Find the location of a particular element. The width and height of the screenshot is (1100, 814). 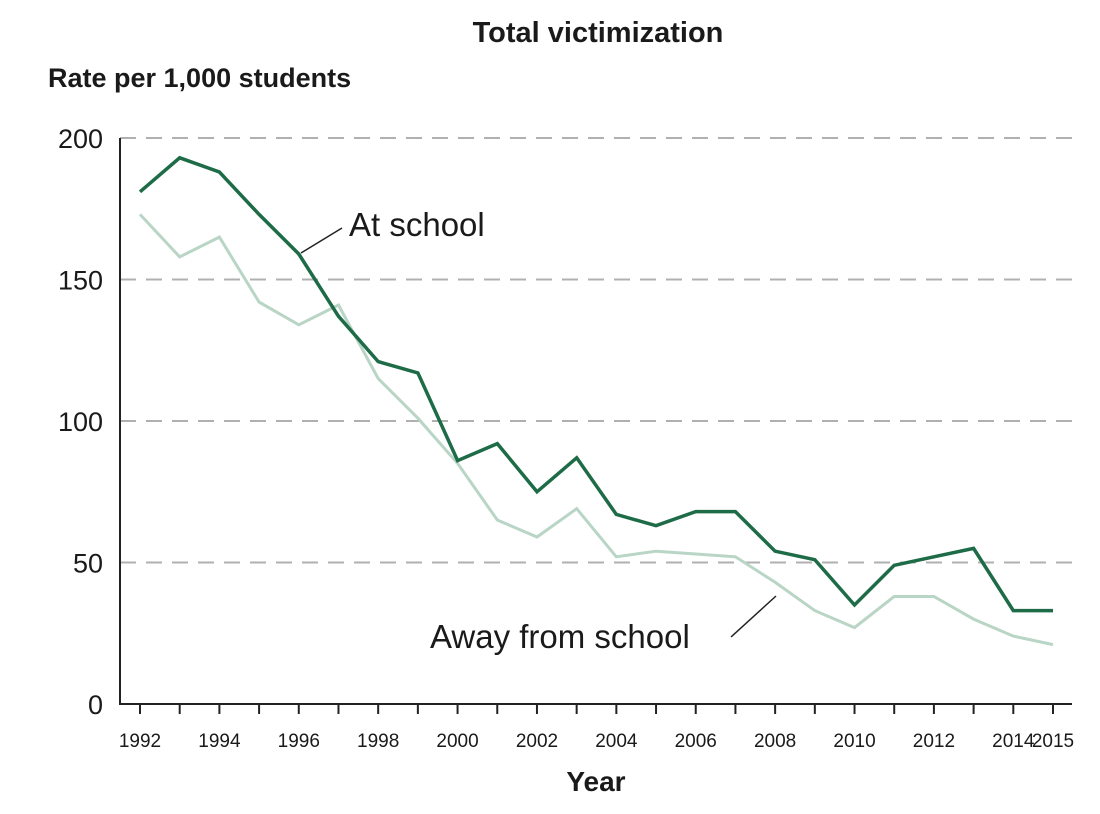

x-tick-label: 2002 is located at coordinates (537, 741).